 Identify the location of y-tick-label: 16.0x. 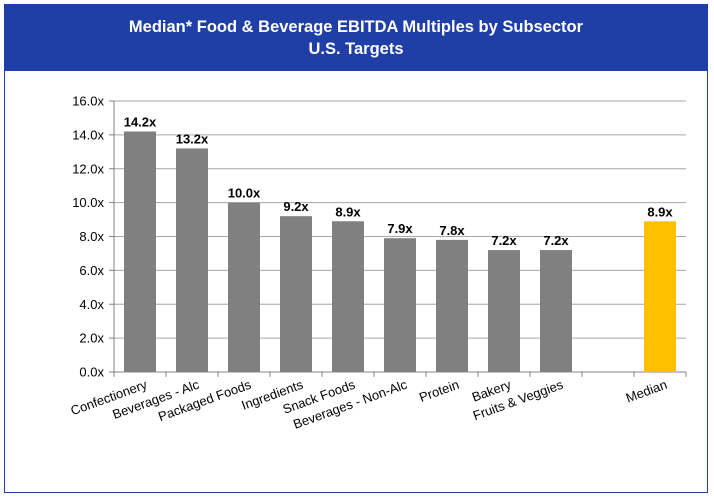
(88, 101).